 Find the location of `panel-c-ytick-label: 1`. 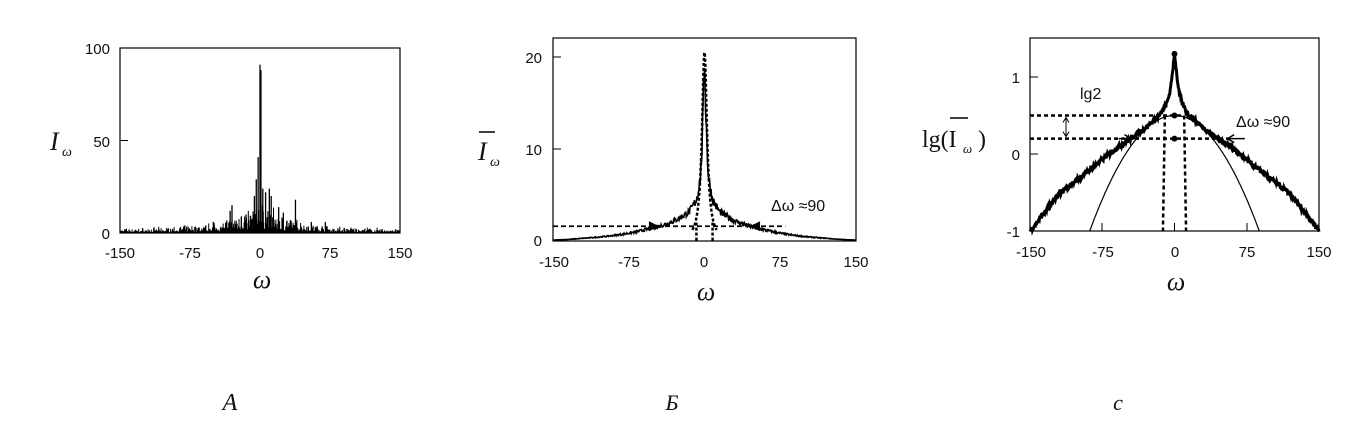

panel-c-ytick-label: 1 is located at coordinates (1016, 78).